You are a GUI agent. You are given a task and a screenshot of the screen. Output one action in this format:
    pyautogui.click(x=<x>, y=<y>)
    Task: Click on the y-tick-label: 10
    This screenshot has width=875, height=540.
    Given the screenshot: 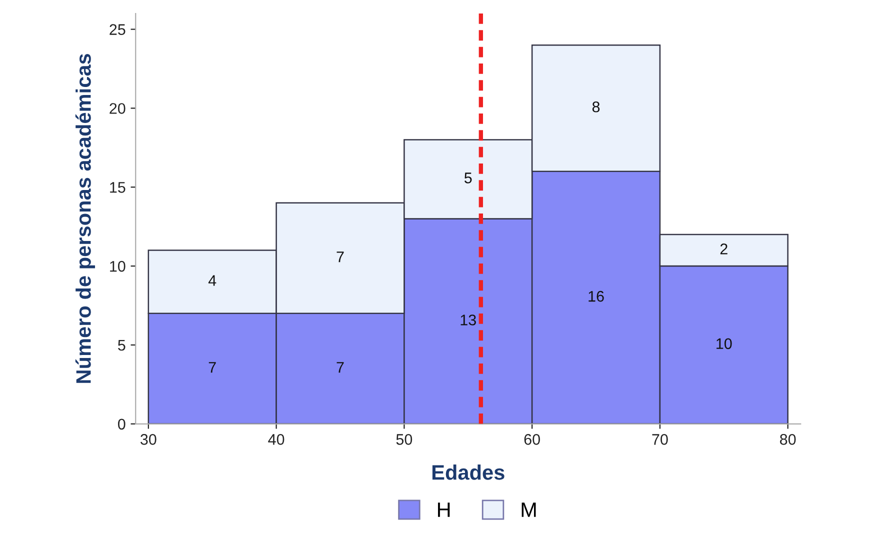 What is the action you would take?
    pyautogui.click(x=118, y=266)
    